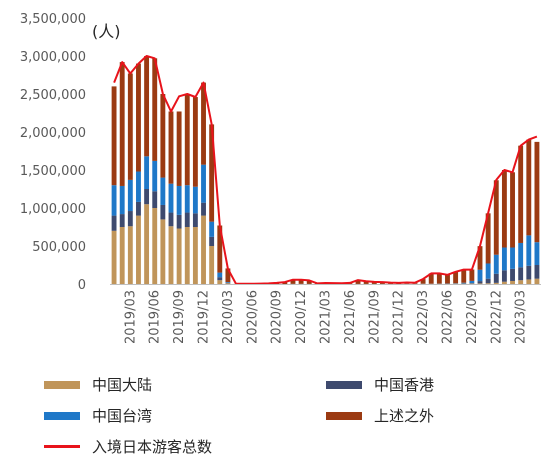 This screenshot has height=460, width=550. Describe the element at coordinates (53, 57) in the screenshot. I see `y-tick-label: 3,000,000` at that location.